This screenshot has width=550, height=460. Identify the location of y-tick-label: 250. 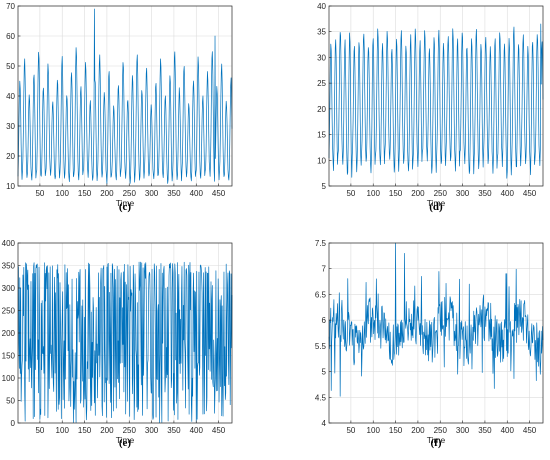
(9, 311).